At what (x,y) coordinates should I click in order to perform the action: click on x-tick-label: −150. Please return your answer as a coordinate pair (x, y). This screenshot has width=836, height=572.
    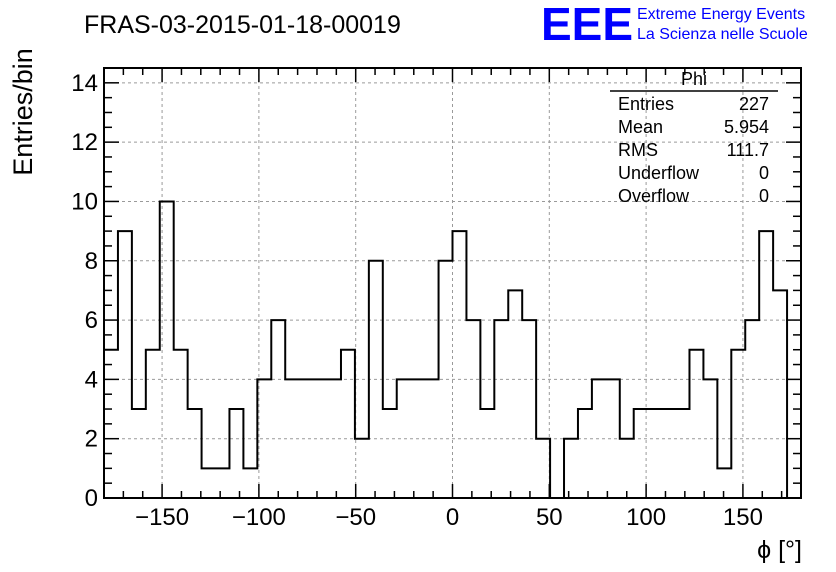
    Looking at the image, I should click on (162, 517).